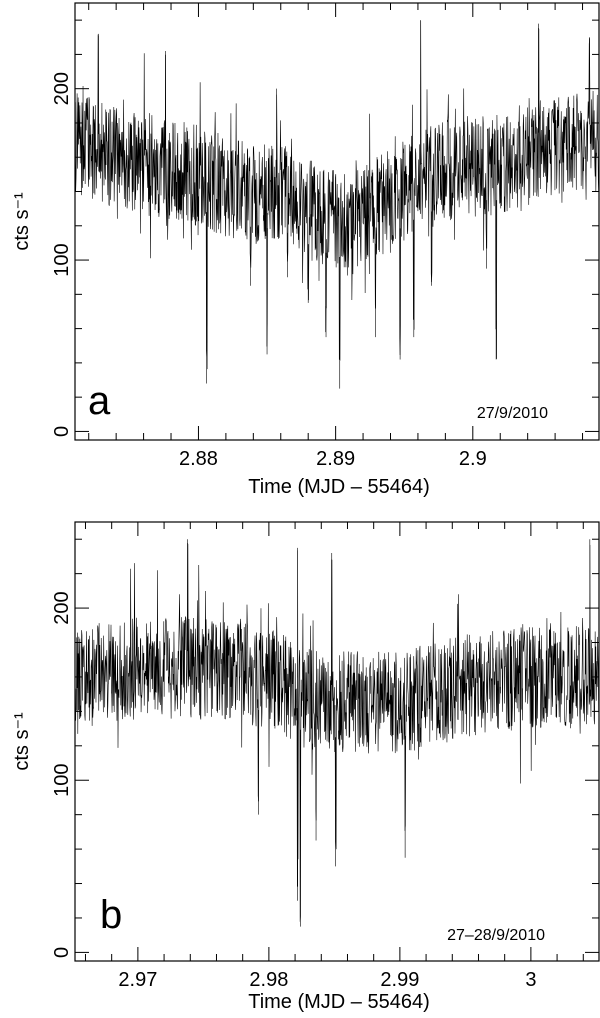 Image resolution: width=600 pixels, height=1018 pixels. What do you see at coordinates (512, 413) in the screenshot?
I see `date-label-a: 27/9/2010` at bounding box center [512, 413].